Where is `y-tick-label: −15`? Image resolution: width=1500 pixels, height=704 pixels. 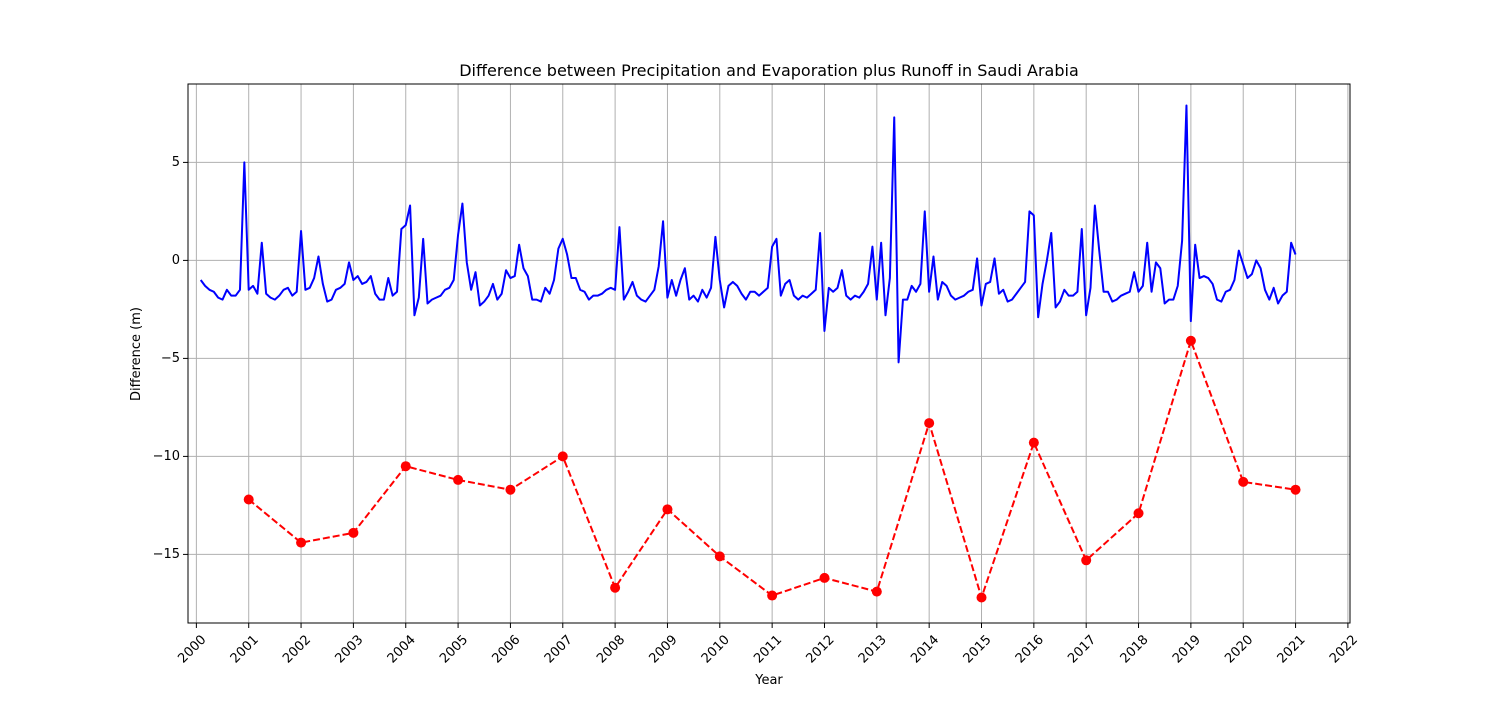 y-tick-label: −15 is located at coordinates (166, 554).